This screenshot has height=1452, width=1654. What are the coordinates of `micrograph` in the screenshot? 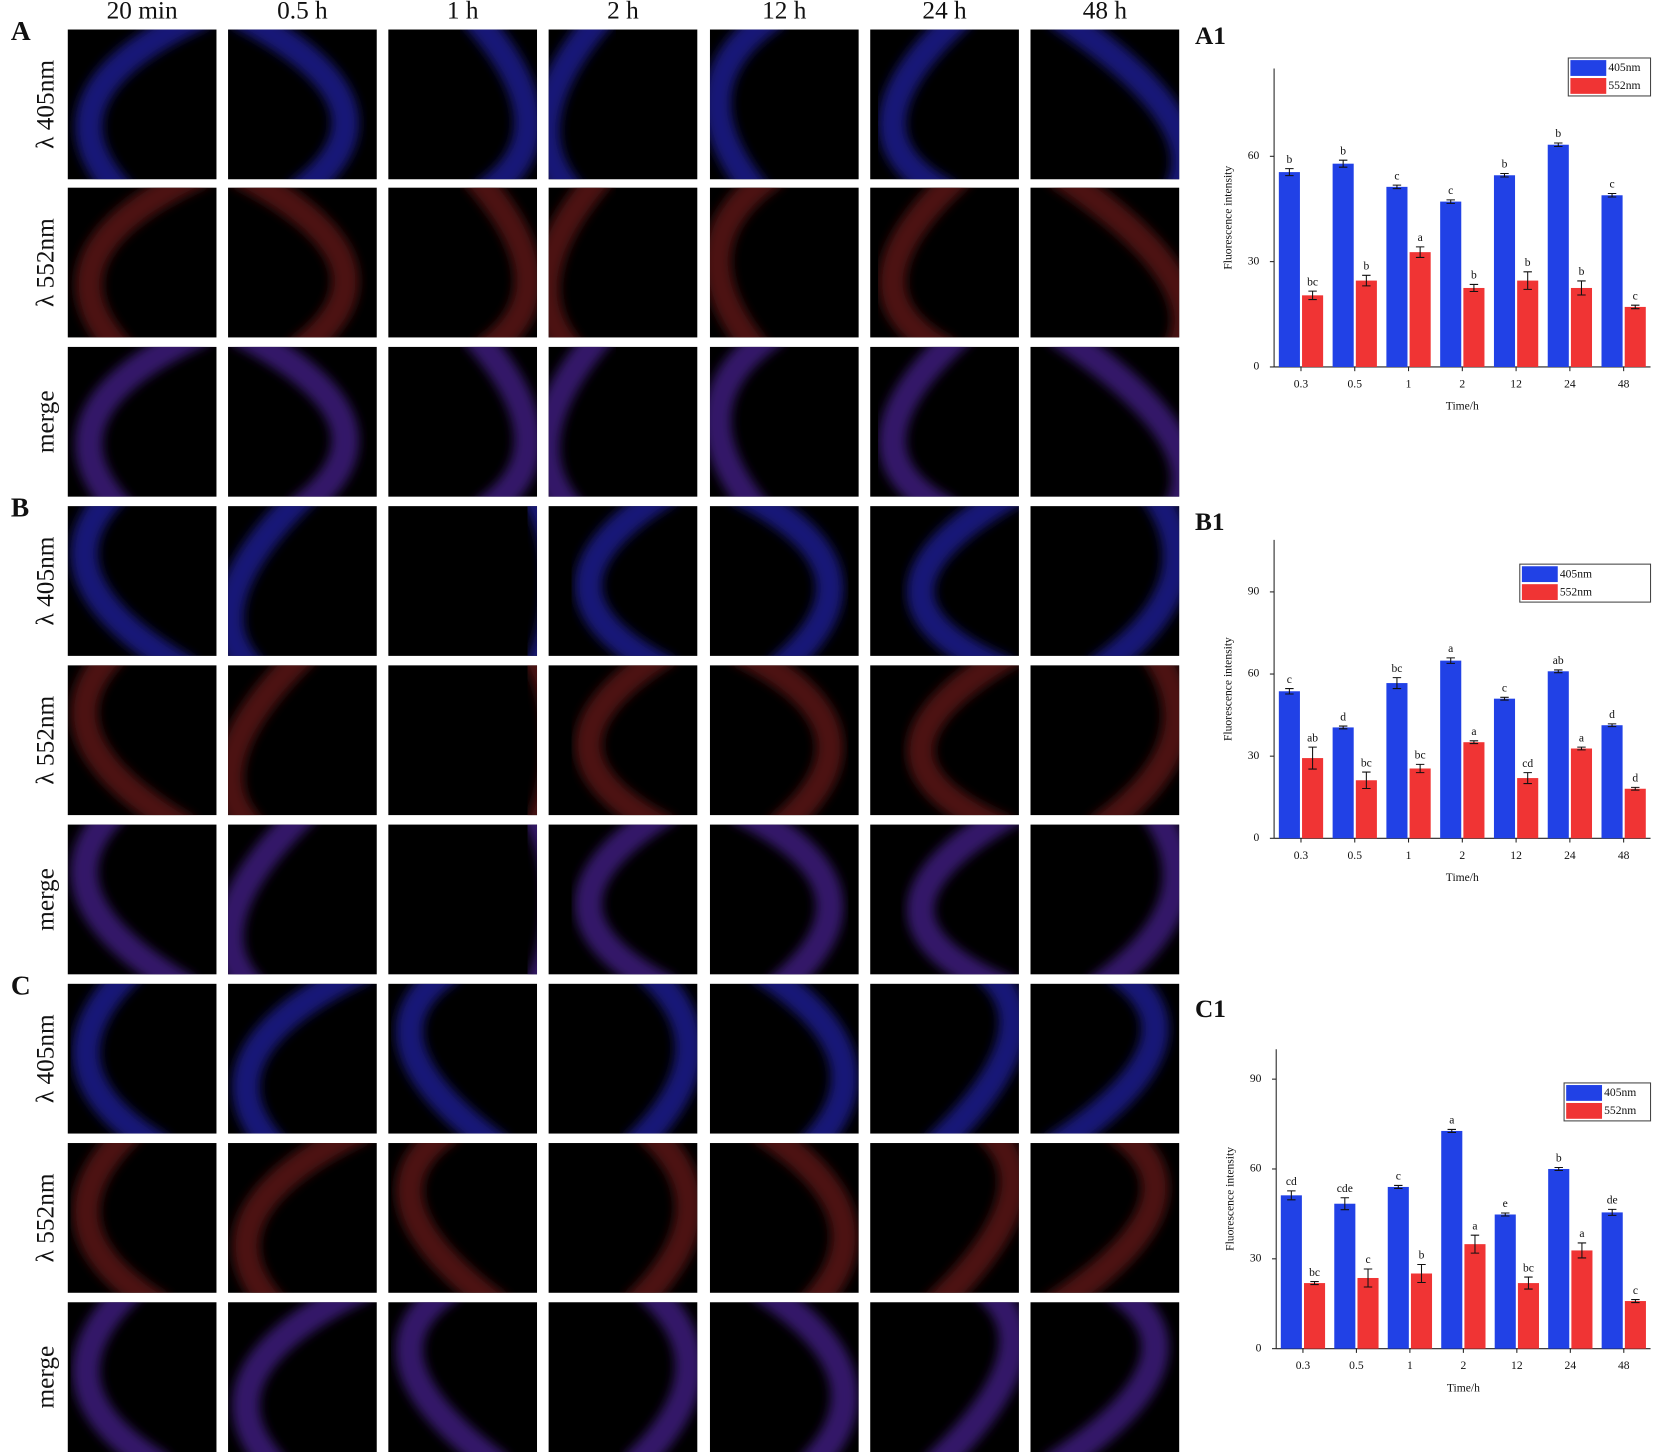 It's located at (463, 899).